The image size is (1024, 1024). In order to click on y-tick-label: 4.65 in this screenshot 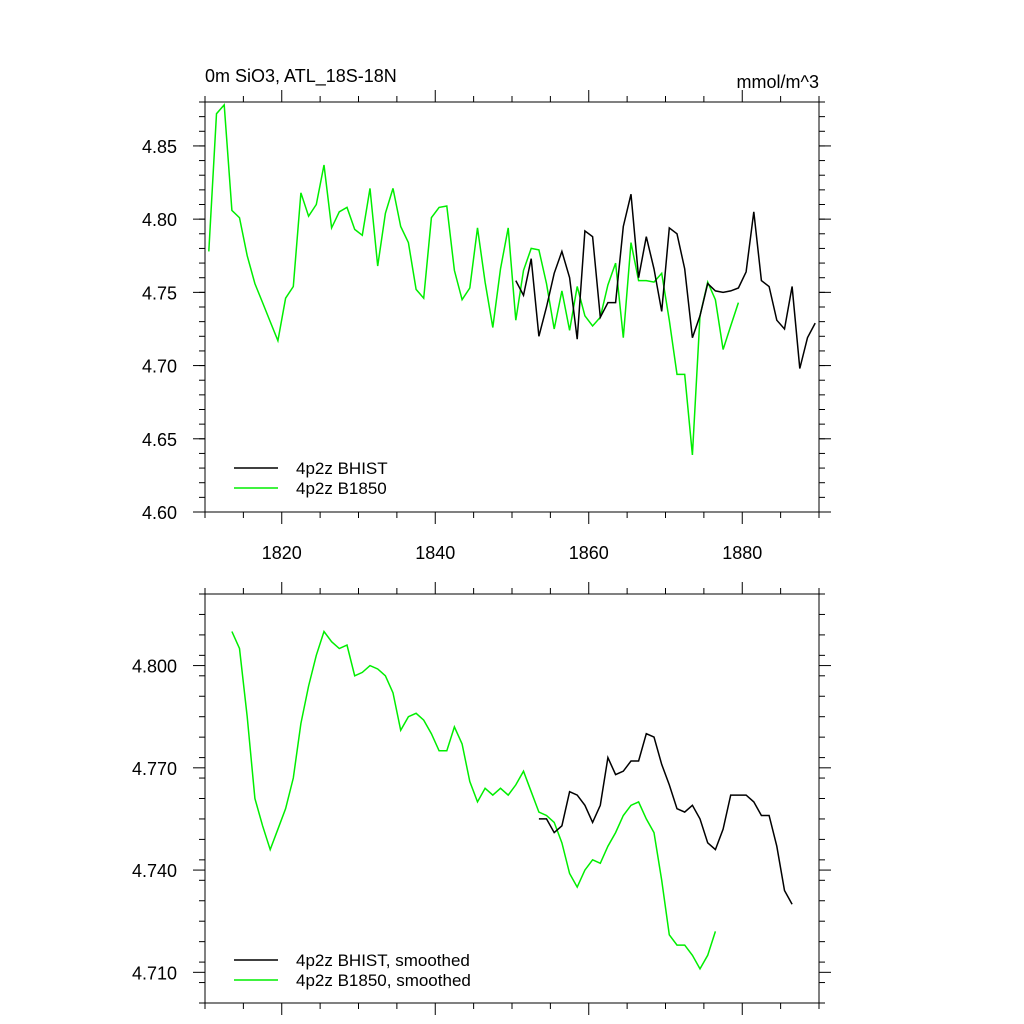, I will do `click(159, 440)`.